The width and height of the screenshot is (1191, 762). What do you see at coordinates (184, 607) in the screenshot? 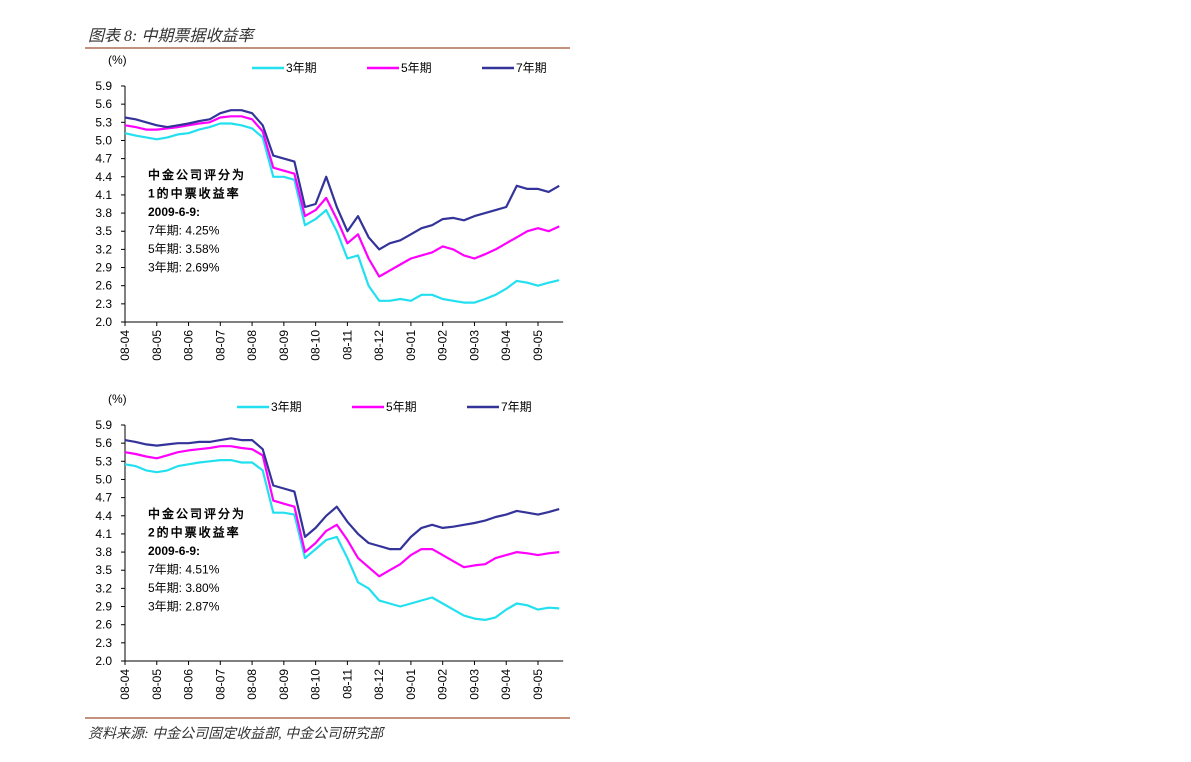
I see `annotation: 3年期: 2.87%` at bounding box center [184, 607].